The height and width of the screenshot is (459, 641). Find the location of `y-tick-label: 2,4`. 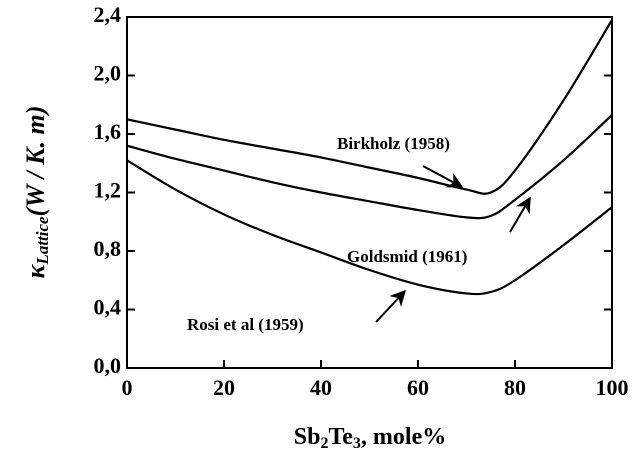

y-tick-label: 2,4 is located at coordinates (108, 14).